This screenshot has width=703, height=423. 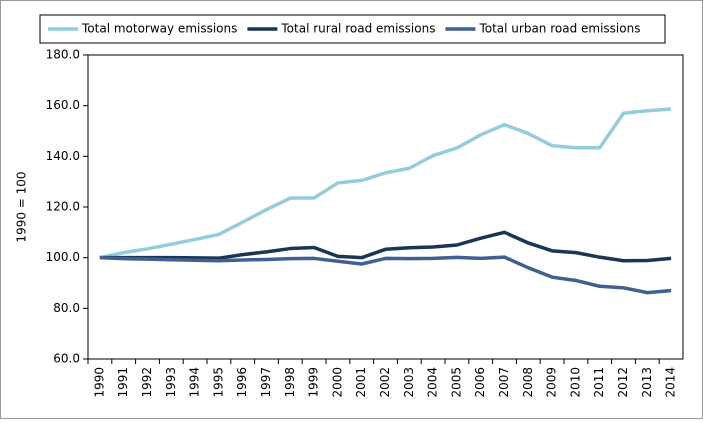 I want to click on x-tick-label: 1992, so click(x=147, y=382).